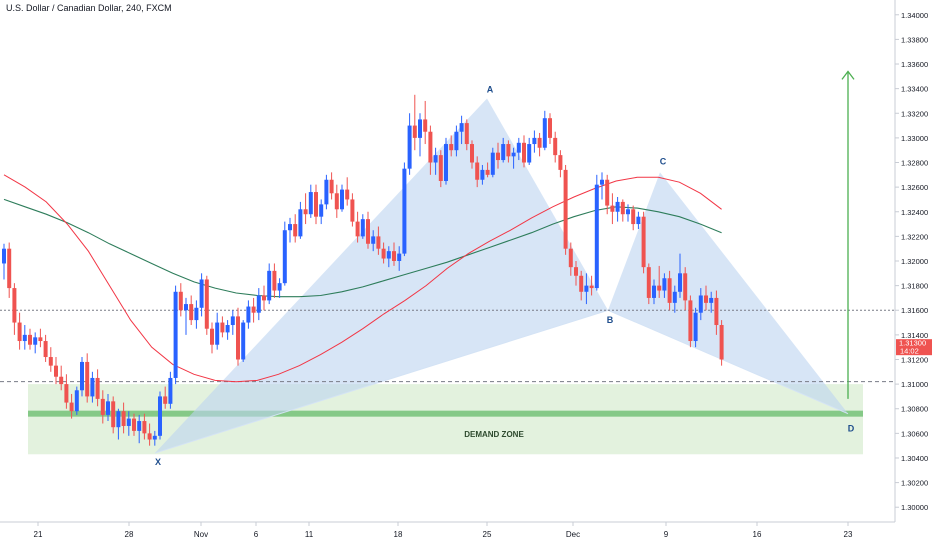  Describe the element at coordinates (256, 534) in the screenshot. I see `x-tick-label: 6` at that location.